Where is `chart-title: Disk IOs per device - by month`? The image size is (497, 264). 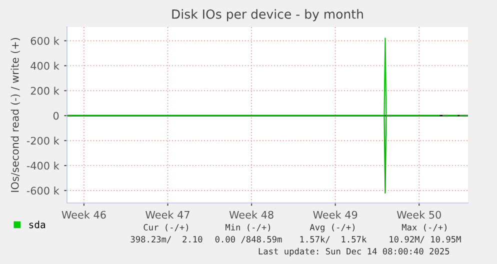 chart-title: Disk IOs per device - by month is located at coordinates (267, 15).